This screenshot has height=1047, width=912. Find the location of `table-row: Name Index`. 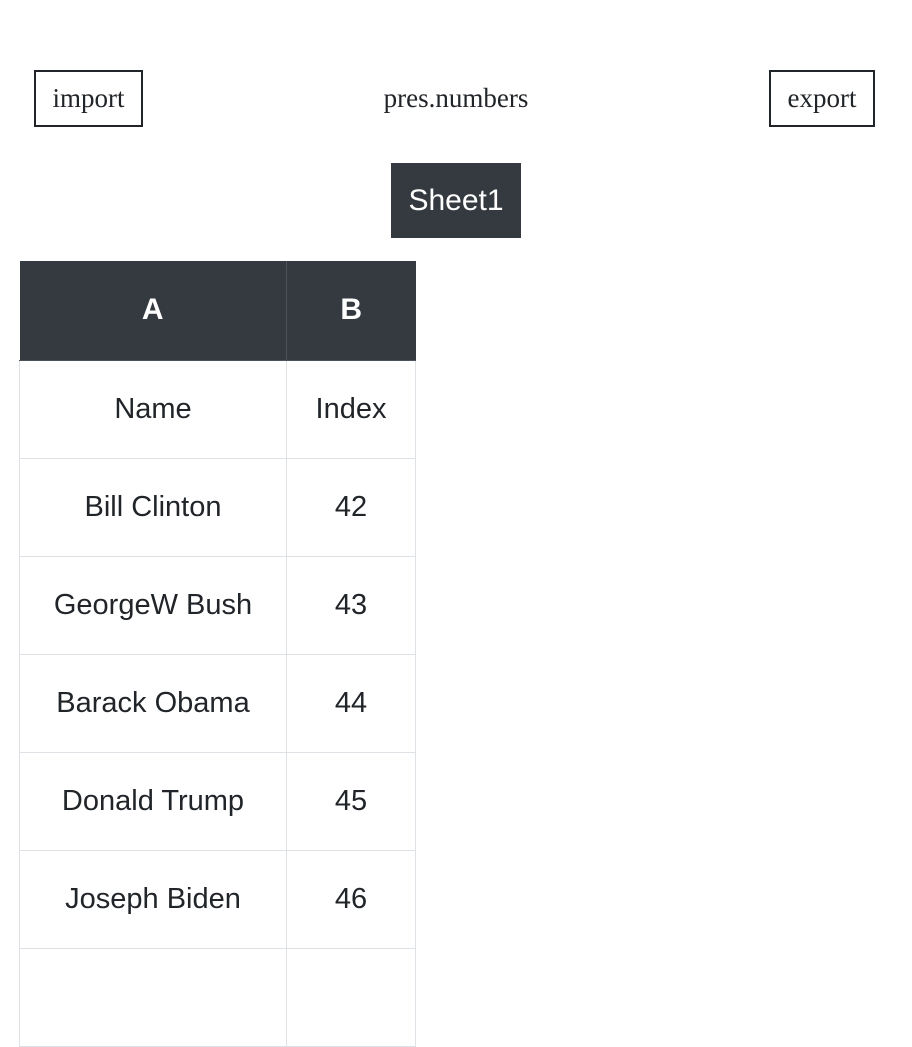

table-row: Name Index is located at coordinates (217, 409).